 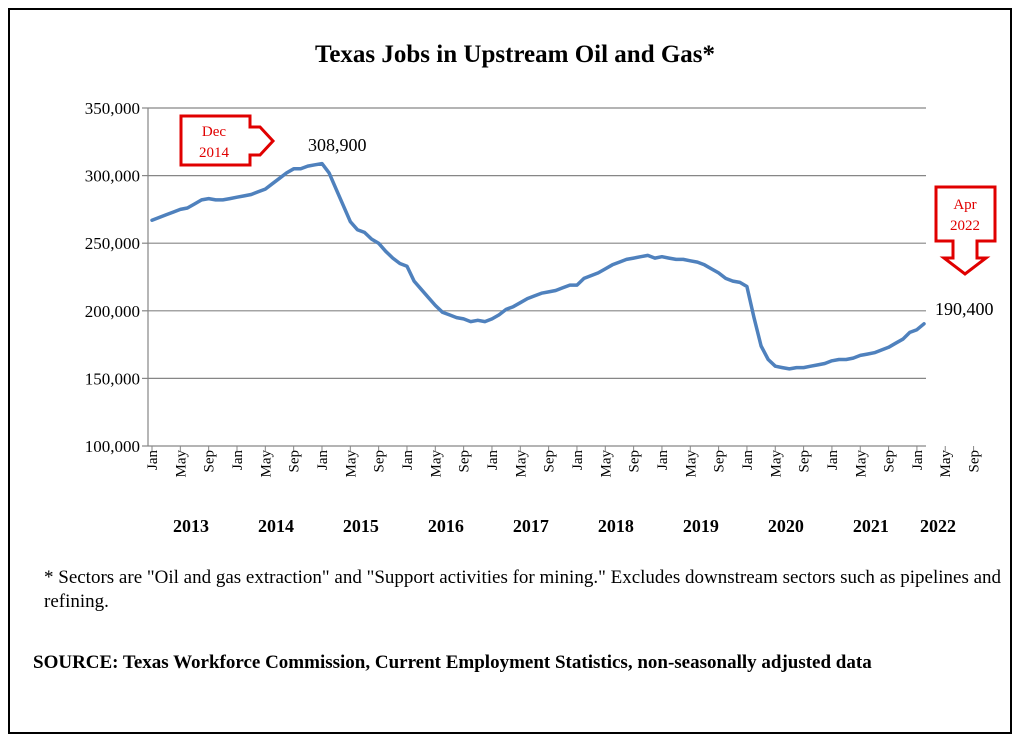 I want to click on year-label: 2018, so click(x=616, y=526).